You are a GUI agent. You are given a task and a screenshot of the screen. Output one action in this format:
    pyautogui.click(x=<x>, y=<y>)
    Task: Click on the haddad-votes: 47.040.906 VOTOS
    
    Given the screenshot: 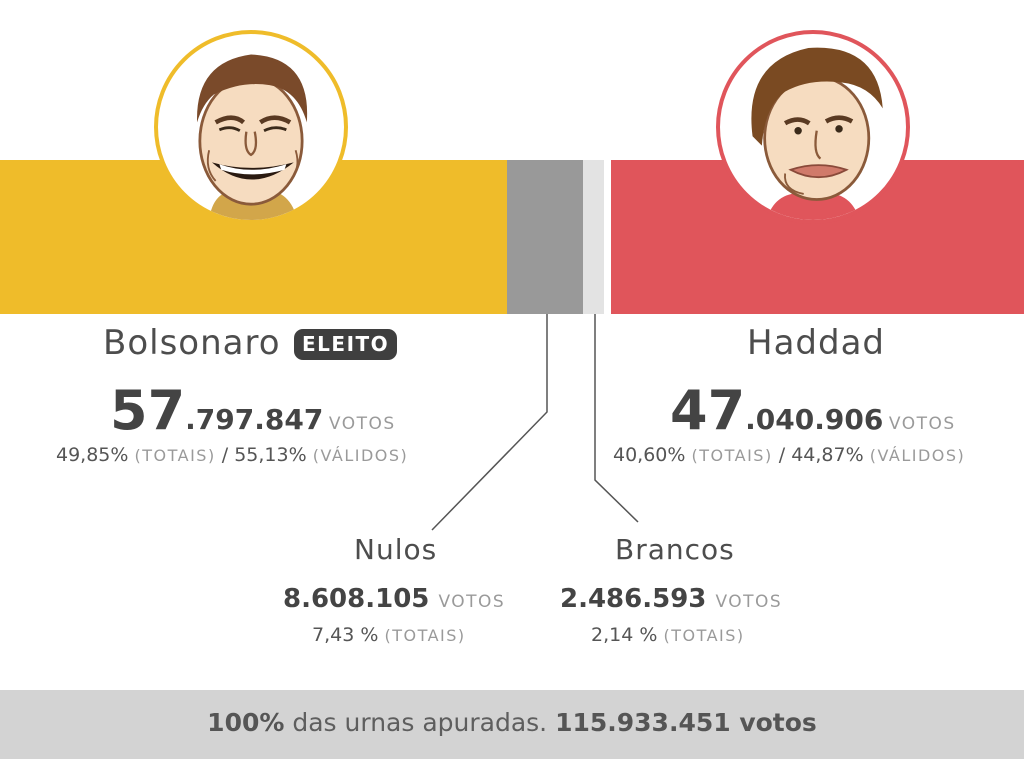 What is the action you would take?
    pyautogui.click(x=813, y=411)
    